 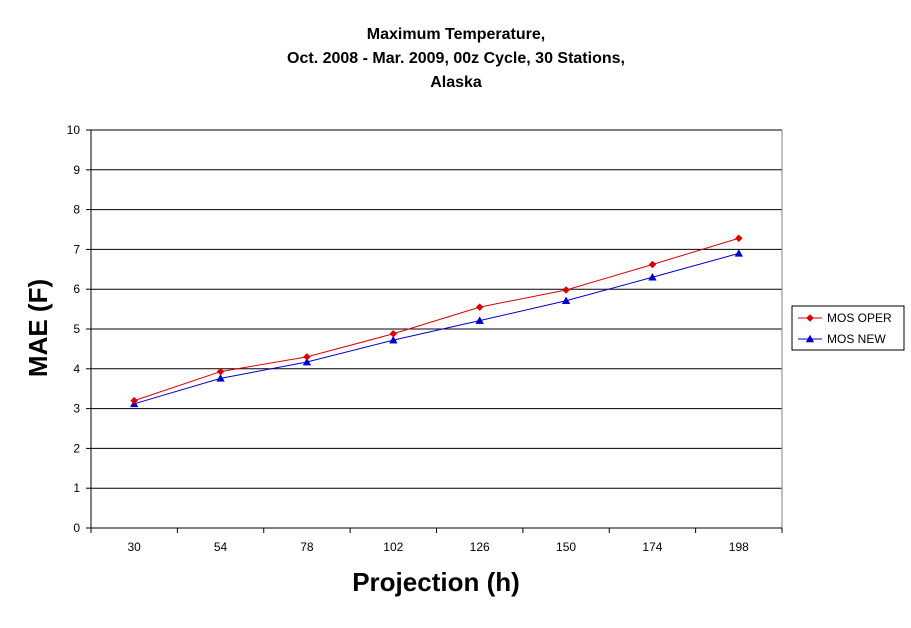 What do you see at coordinates (393, 547) in the screenshot?
I see `x-tick-label: 102` at bounding box center [393, 547].